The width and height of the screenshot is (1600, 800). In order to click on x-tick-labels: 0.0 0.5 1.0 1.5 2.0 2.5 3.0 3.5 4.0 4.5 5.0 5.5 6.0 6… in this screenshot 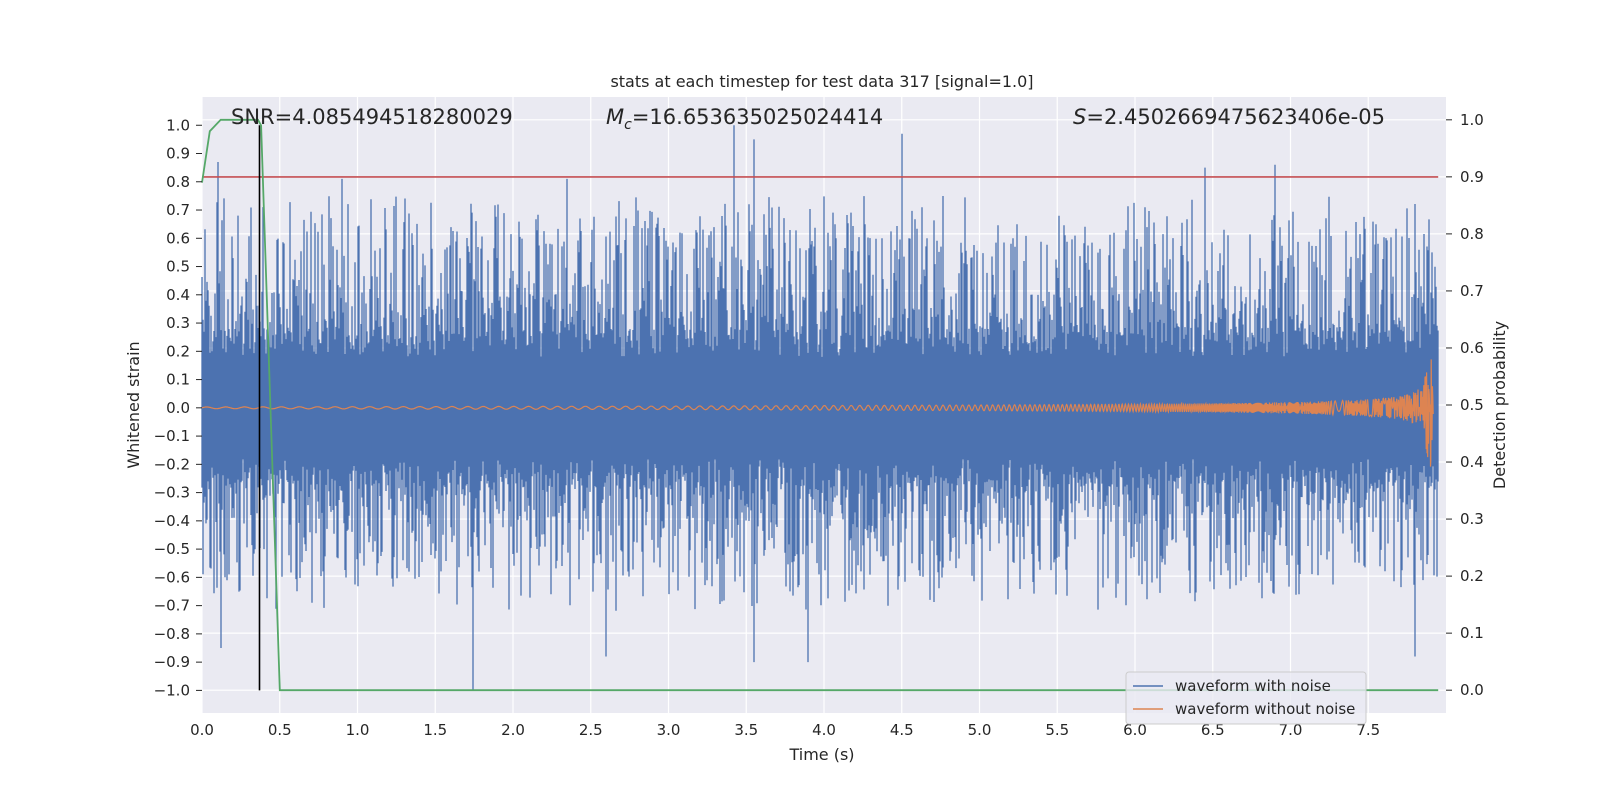, I will do `click(785, 730)`.